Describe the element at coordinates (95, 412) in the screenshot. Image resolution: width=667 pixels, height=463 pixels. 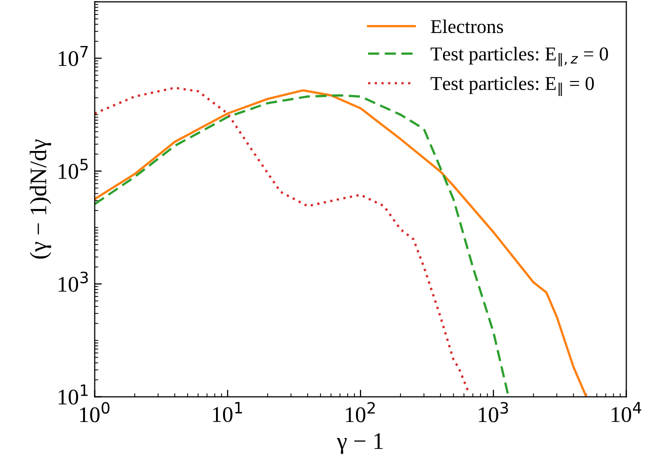
I see `x-tick-label: 10$^{0}$` at that location.